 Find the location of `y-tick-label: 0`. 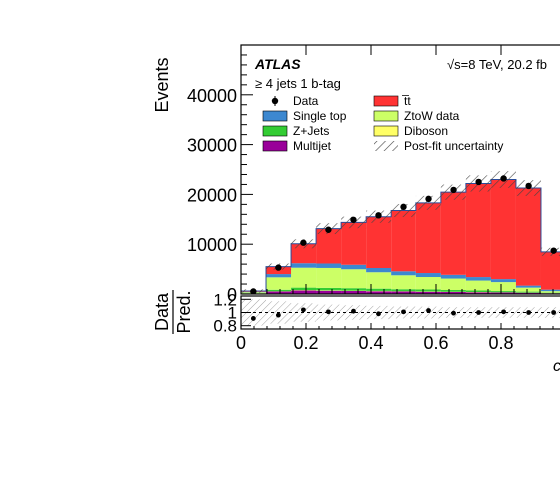

y-tick-label: 0 is located at coordinates (232, 295).